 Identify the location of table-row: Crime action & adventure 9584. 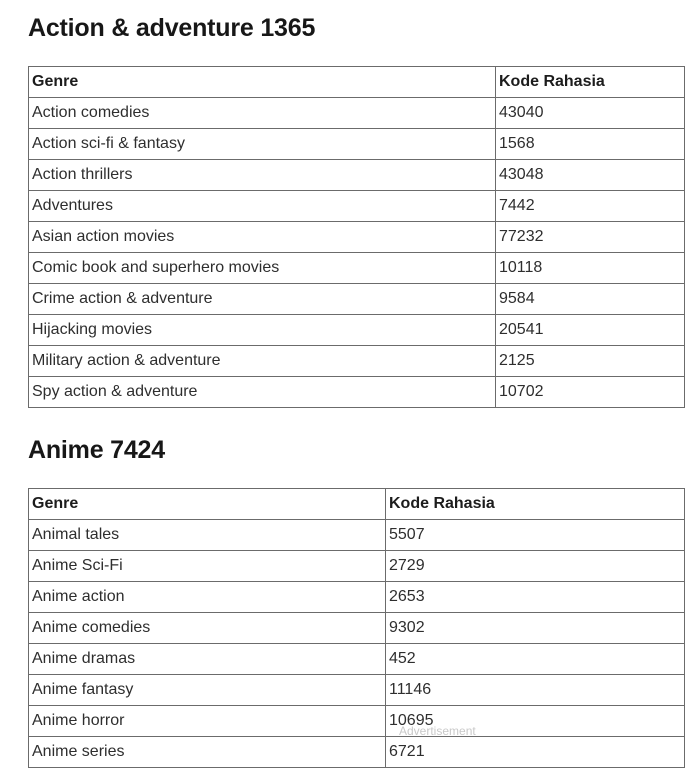
(356, 299).